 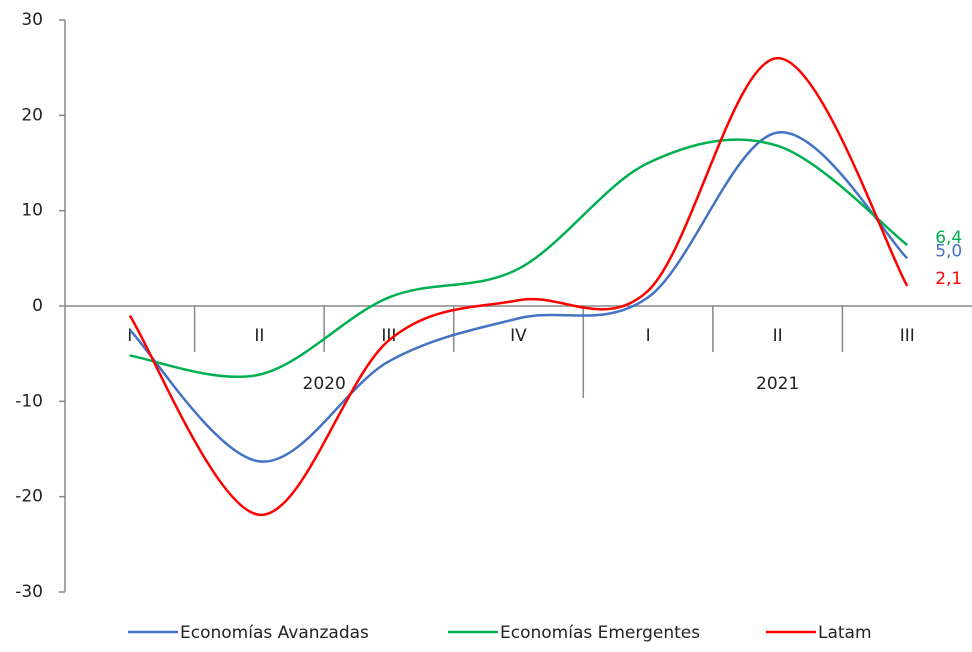 What do you see at coordinates (845, 633) in the screenshot?
I see `legend-label: Latam` at bounding box center [845, 633].